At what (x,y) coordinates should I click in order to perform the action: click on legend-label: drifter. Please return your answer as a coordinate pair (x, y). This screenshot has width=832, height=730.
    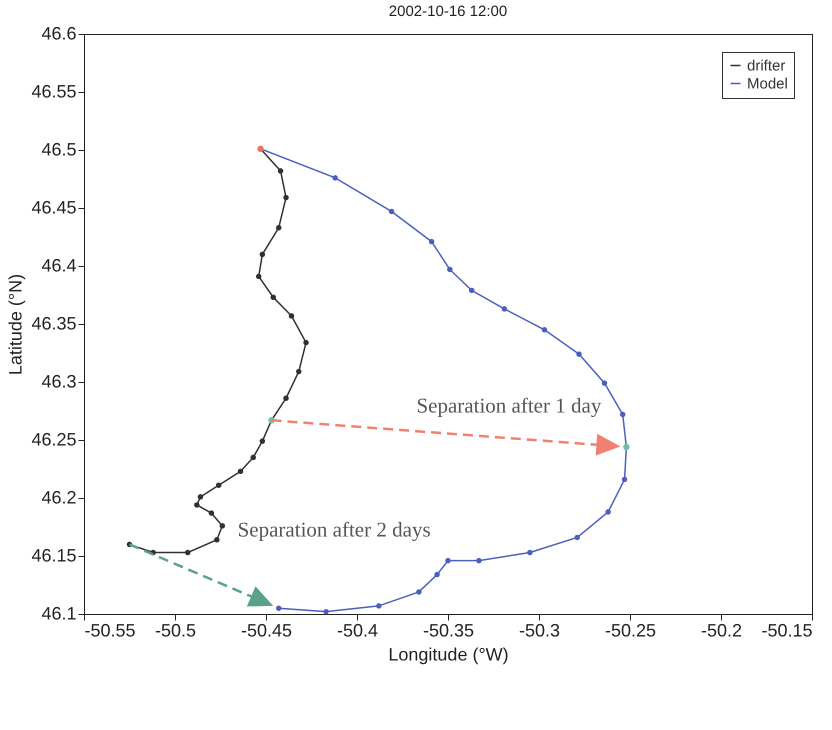
    Looking at the image, I should click on (766, 66).